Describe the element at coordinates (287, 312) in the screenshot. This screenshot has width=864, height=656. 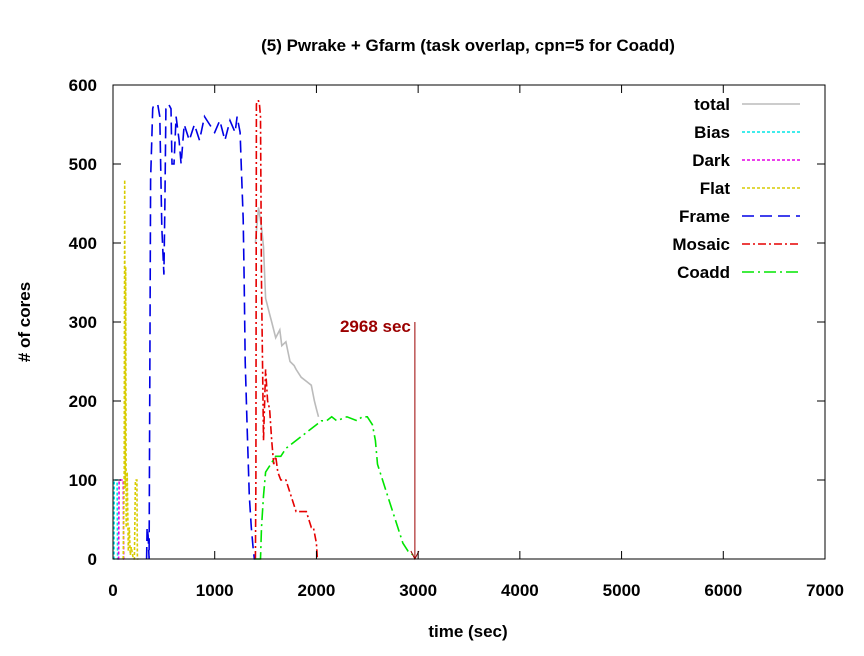
I see `series-line-total` at that location.